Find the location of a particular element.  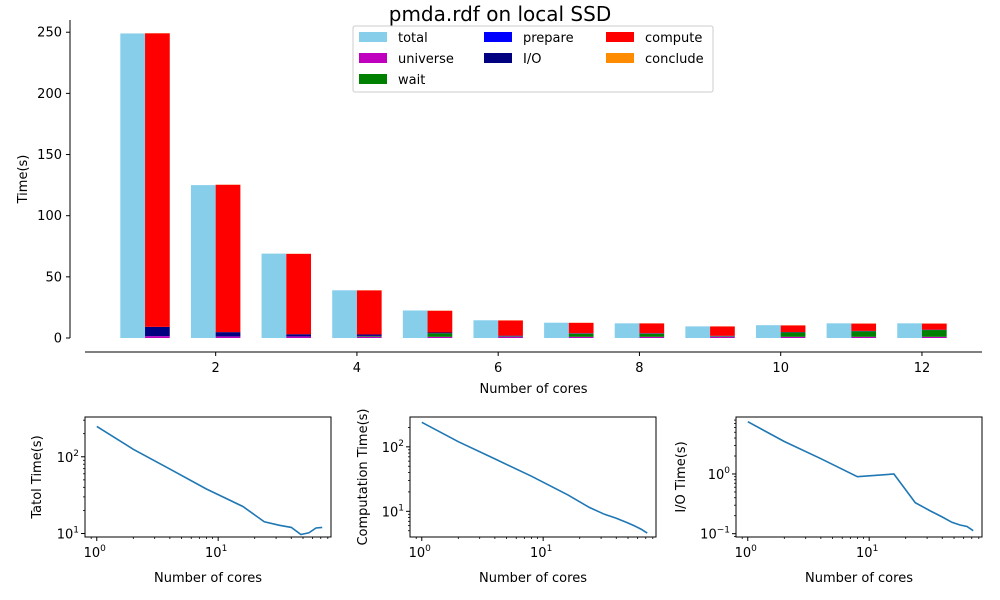

legend-label-compute: compute is located at coordinates (673, 38).